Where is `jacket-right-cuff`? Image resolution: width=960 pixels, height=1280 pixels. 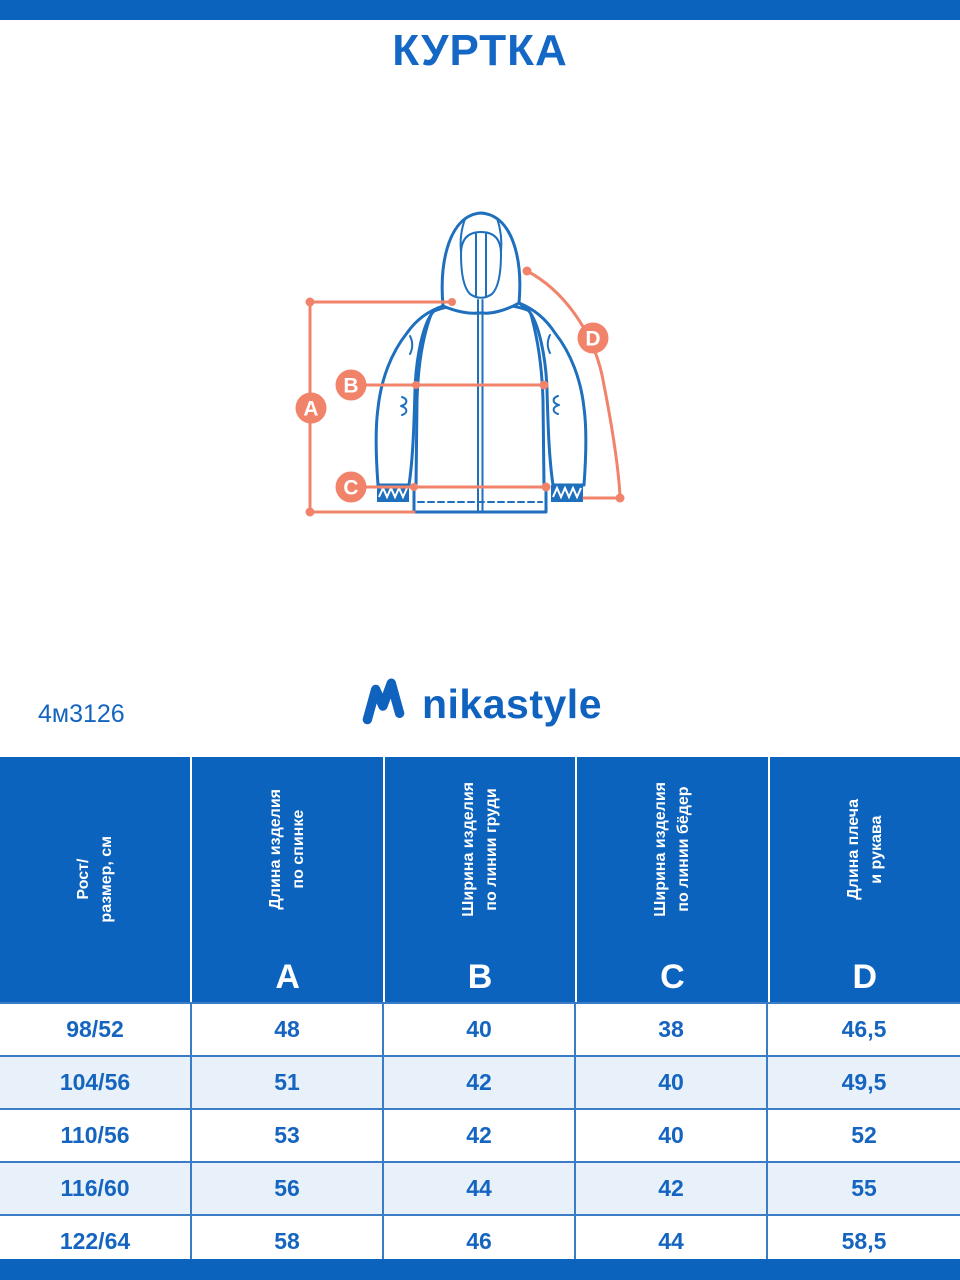 jacket-right-cuff is located at coordinates (567, 493).